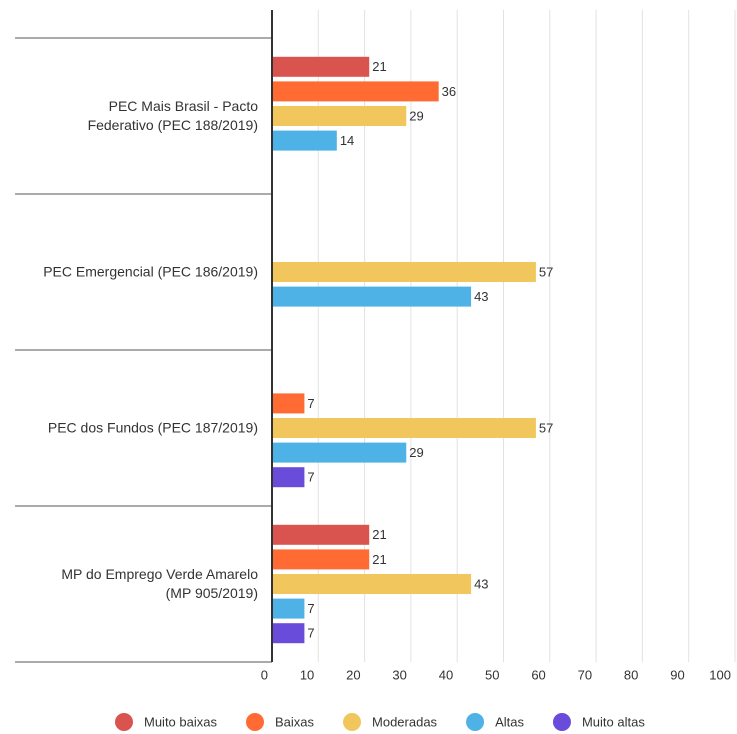 The height and width of the screenshot is (734, 737). Describe the element at coordinates (295, 721) in the screenshot. I see `legend-label: Baixas` at that location.